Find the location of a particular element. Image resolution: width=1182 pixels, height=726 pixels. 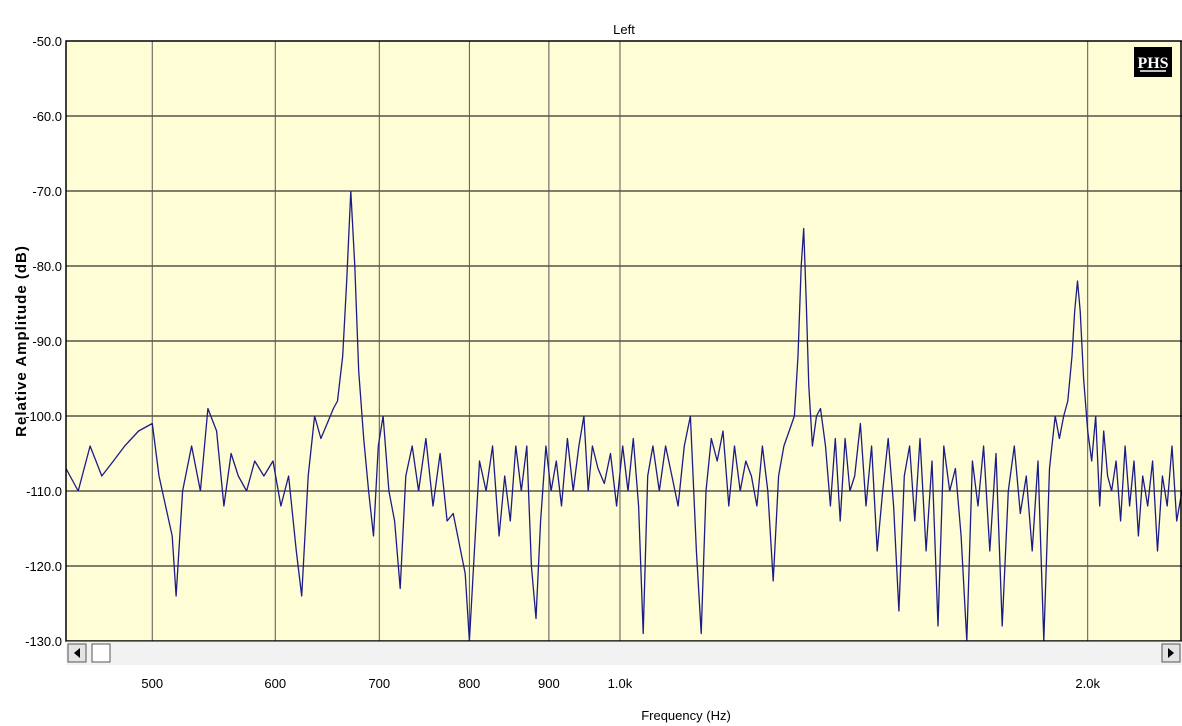

y-tick-label: -90.0 is located at coordinates (47, 341).